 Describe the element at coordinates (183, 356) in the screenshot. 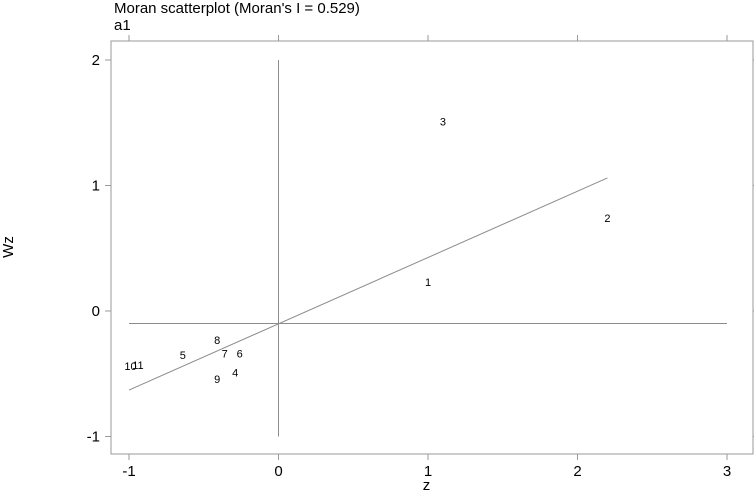

I see `point-label-5: 5` at that location.